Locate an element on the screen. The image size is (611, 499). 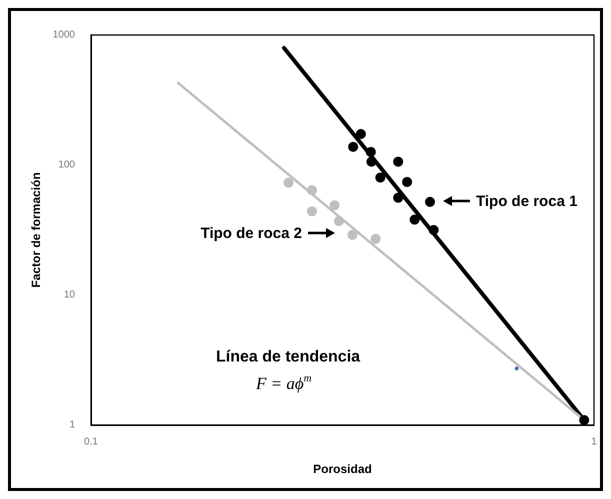
x-tick-label: 0.1 is located at coordinates (91, 442).